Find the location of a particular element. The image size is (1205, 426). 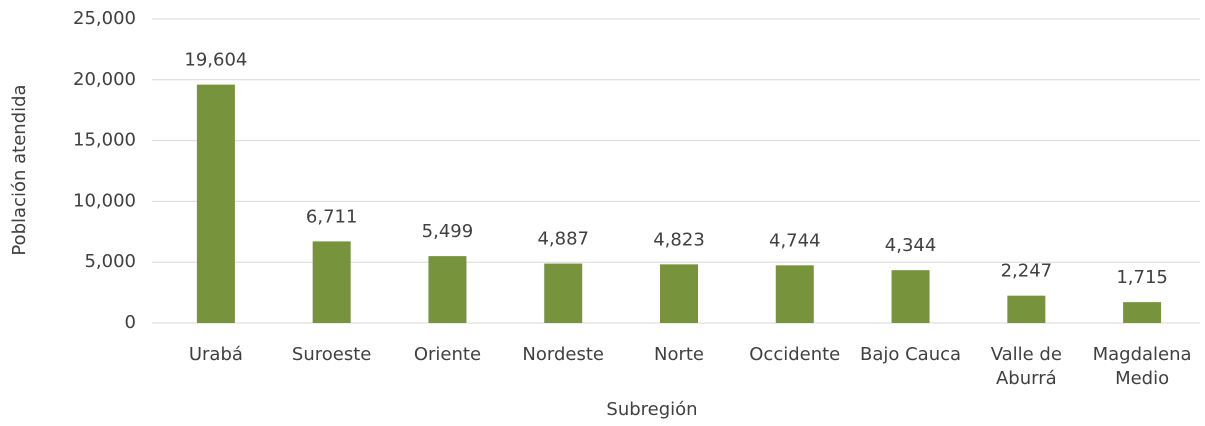

x-tick-label: Norte is located at coordinates (678, 354).